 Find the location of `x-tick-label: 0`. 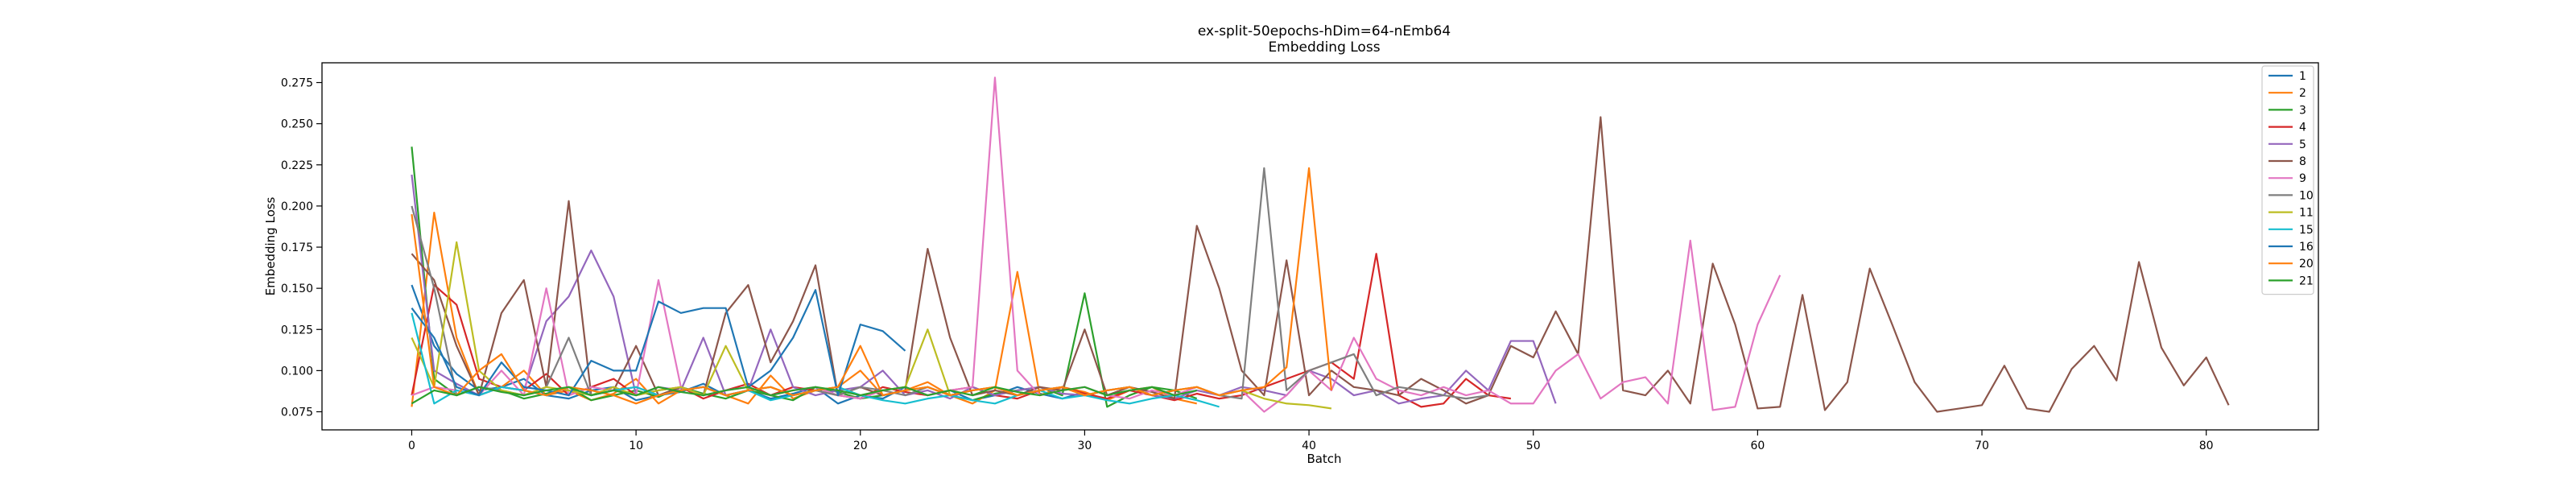

x-tick-label: 0 is located at coordinates (411, 446).